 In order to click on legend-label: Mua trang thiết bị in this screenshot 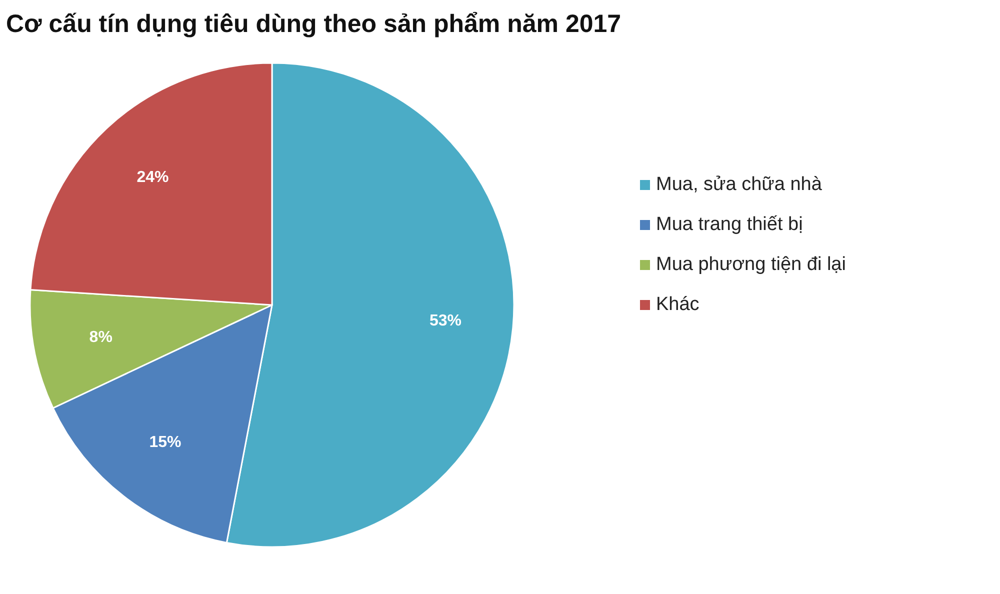, I will do `click(729, 225)`.